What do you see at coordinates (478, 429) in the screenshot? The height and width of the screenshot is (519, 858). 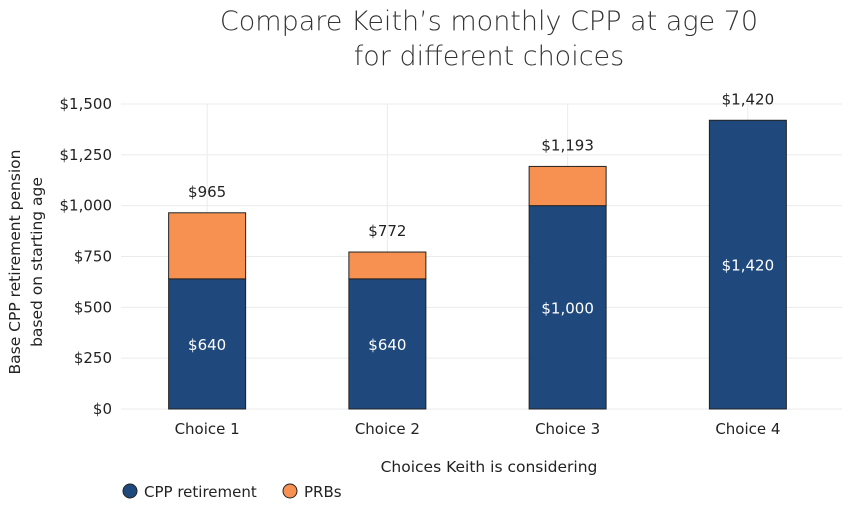 I see `x-axis-ticks: Choice 1 Choice 2 Choice 3 Choice 4` at bounding box center [478, 429].